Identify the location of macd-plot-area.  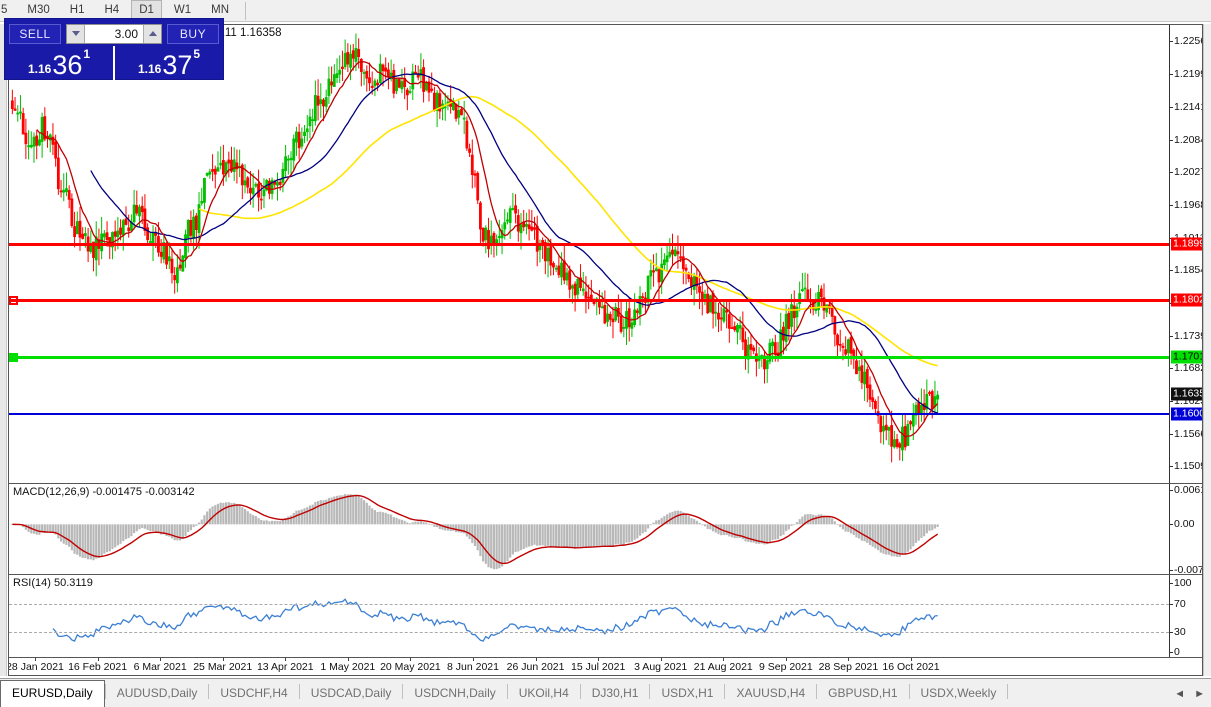
(589, 529).